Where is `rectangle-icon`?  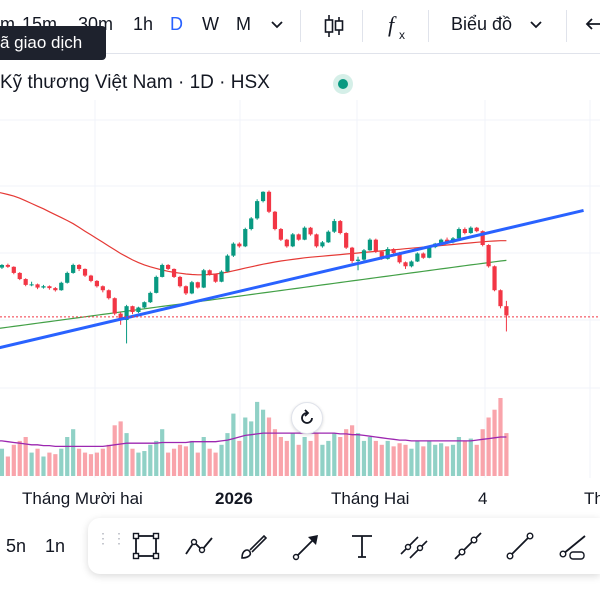 rectangle-icon is located at coordinates (146, 546).